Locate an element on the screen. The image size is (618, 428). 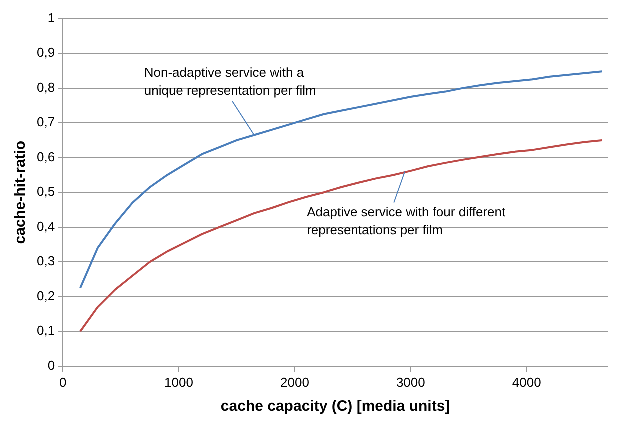
y-tick-label: 0,7 is located at coordinates (46, 122).